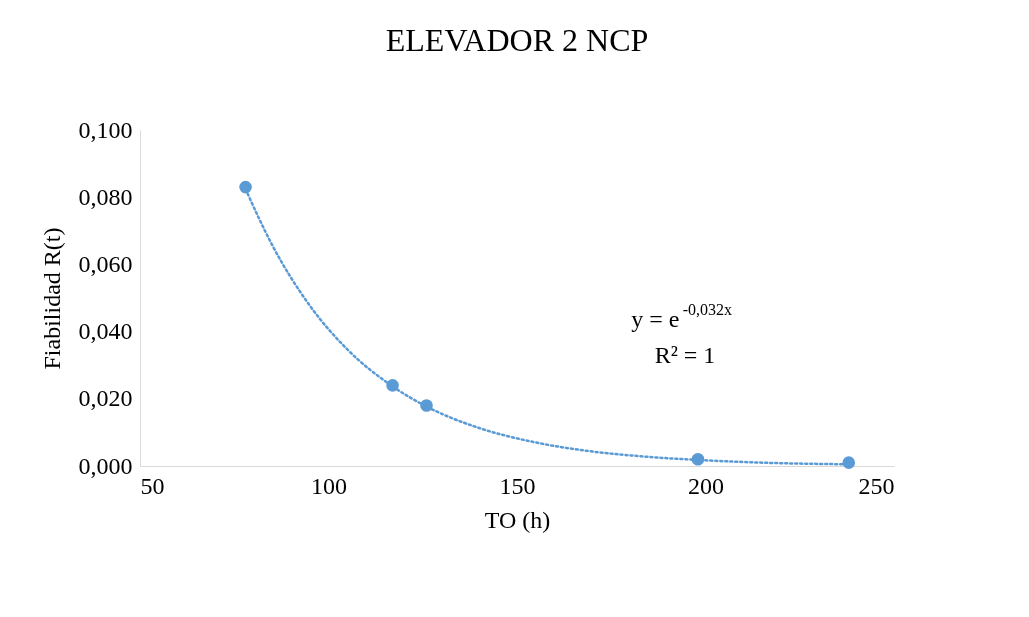 The height and width of the screenshot is (617, 1029). Describe the element at coordinates (876, 485) in the screenshot. I see `x-tick-label: 250` at that location.